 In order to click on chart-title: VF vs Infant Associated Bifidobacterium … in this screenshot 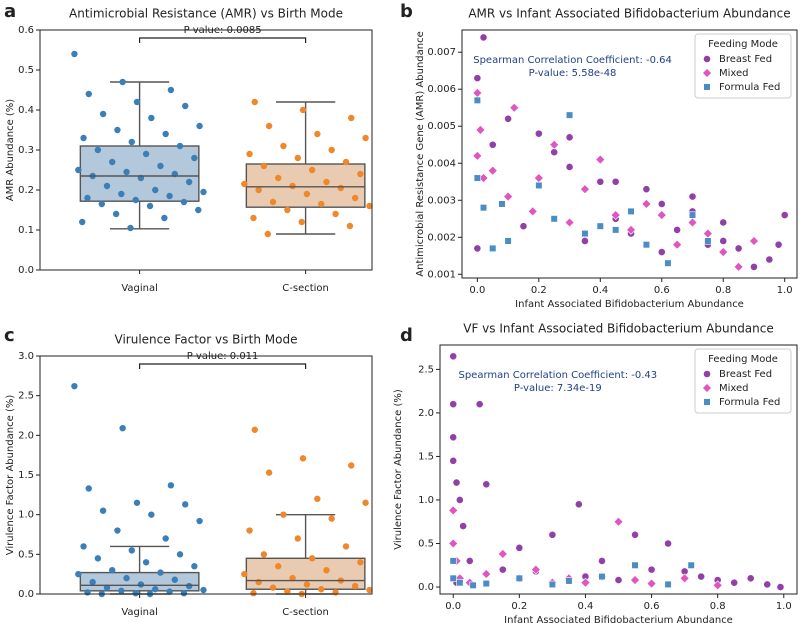, I will do `click(618, 329)`.